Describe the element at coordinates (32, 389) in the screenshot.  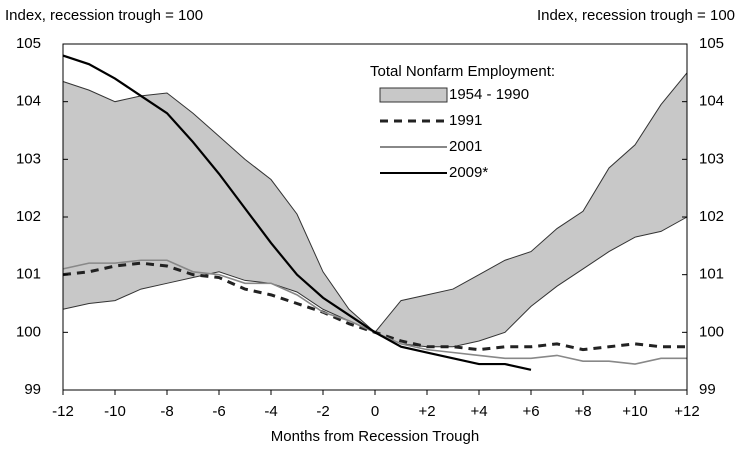
I see `y-tick-label: 99` at that location.